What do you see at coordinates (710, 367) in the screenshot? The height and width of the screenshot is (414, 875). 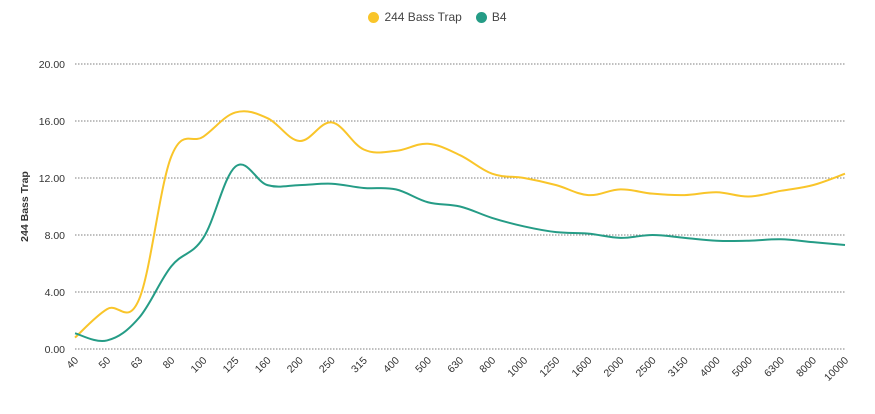 I see `x-tick-label-4000: 4000` at bounding box center [710, 367].